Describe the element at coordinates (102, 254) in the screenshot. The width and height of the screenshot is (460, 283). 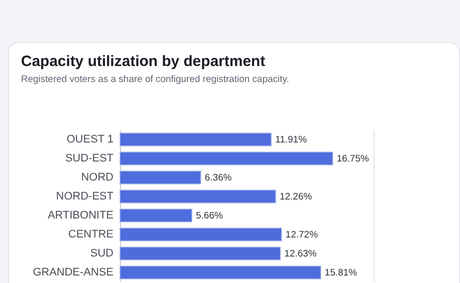
I see `y-tick-label: SUD` at that location.